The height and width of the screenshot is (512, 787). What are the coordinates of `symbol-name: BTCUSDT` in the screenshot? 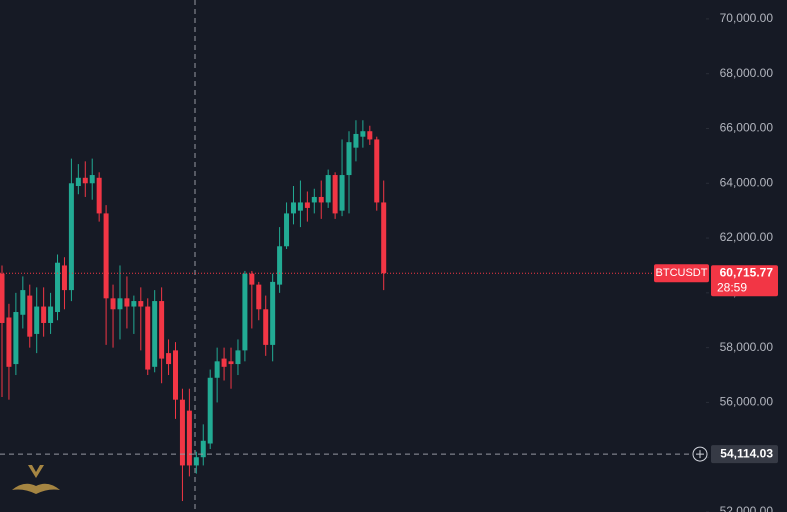 It's located at (682, 273).